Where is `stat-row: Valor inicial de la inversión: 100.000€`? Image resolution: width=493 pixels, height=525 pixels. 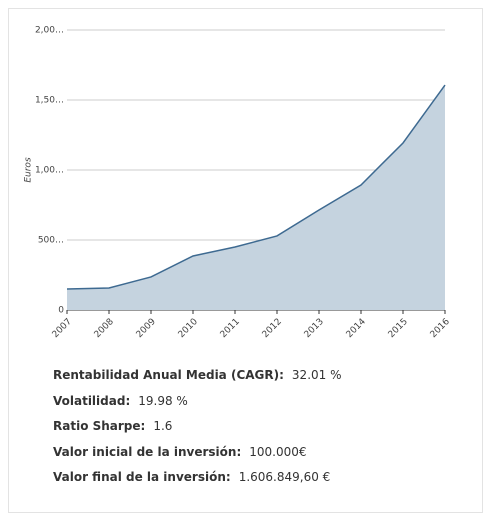
stat-row: Valor inicial de la inversión: 100.000€ is located at coordinates (197, 456).